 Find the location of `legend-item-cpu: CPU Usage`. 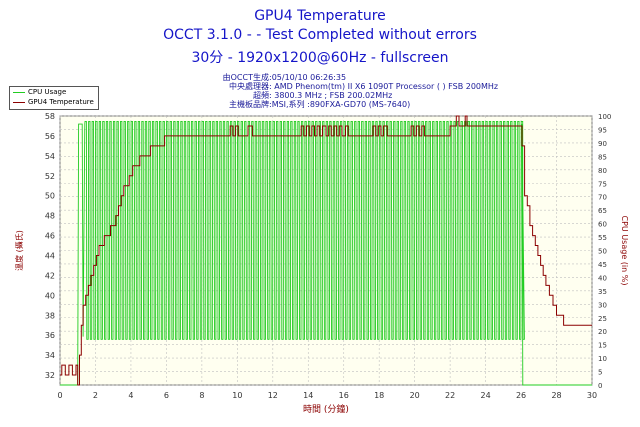

legend-item-cpu: CPU Usage is located at coordinates (54, 92).